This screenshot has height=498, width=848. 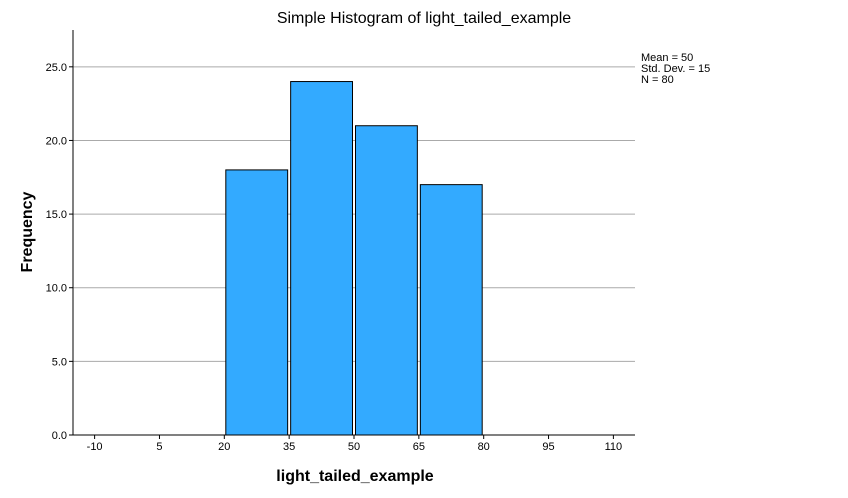 I want to click on y-tick-label-4: 20.0, so click(x=56, y=141).